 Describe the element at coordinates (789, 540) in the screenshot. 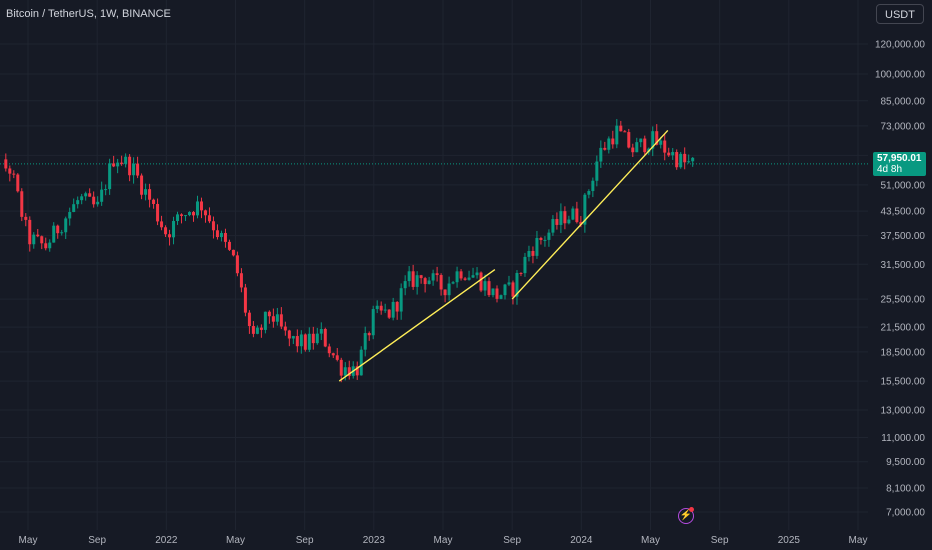

I see `time-tick-label: 2025` at that location.